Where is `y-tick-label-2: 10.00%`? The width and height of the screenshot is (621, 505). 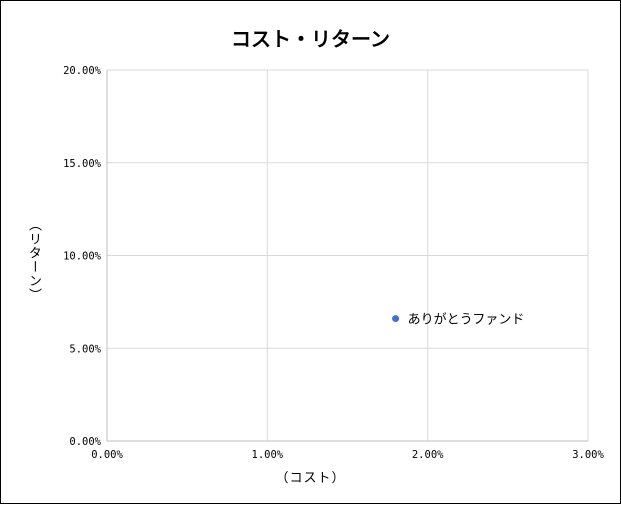 y-tick-label-2: 10.00% is located at coordinates (82, 257).